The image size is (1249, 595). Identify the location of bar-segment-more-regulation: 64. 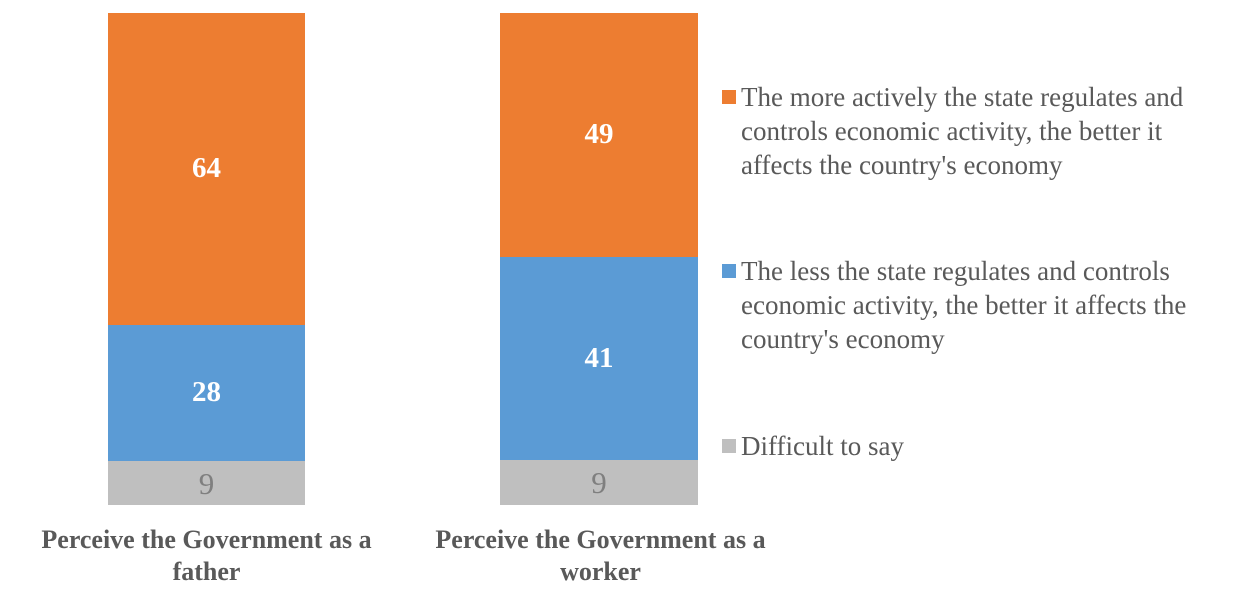
(206, 169).